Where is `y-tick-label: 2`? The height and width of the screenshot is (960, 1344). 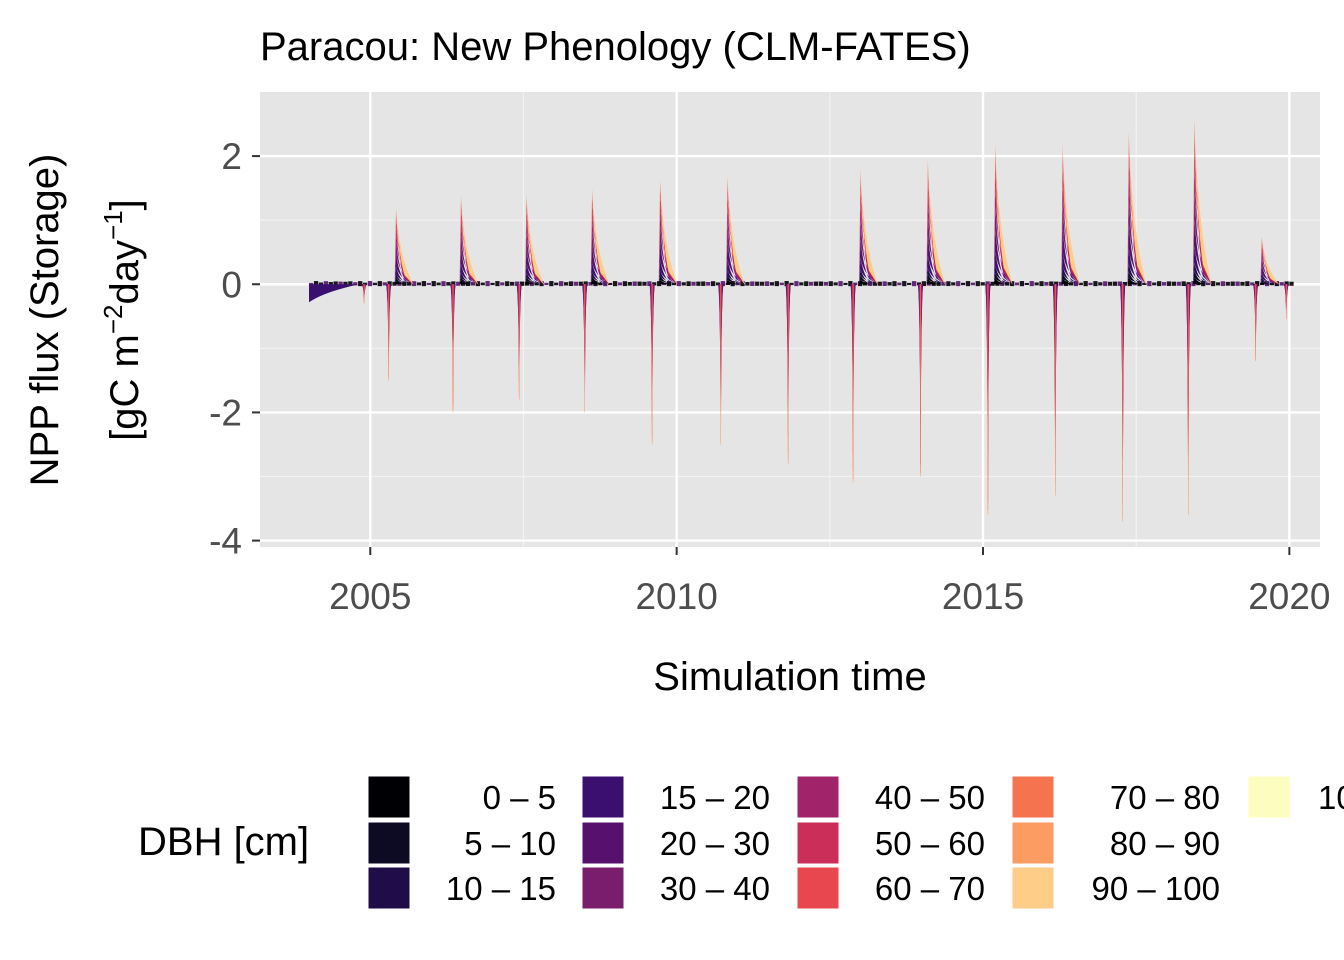 y-tick-label: 2 is located at coordinates (231, 156).